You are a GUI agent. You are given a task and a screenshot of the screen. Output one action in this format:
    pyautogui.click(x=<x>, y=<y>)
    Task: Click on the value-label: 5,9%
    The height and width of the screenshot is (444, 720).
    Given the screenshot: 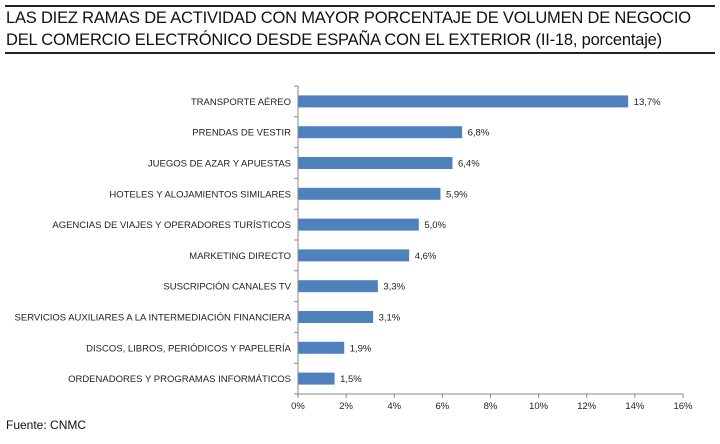 What is the action you would take?
    pyautogui.click(x=457, y=194)
    